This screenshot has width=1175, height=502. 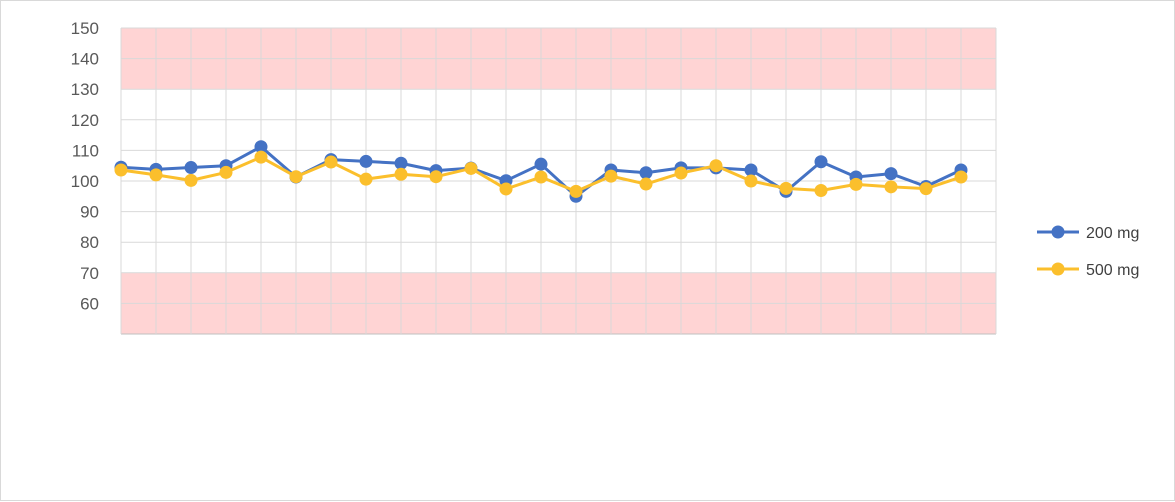 What do you see at coordinates (89, 273) in the screenshot?
I see `y-tick-label: 70` at bounding box center [89, 273].